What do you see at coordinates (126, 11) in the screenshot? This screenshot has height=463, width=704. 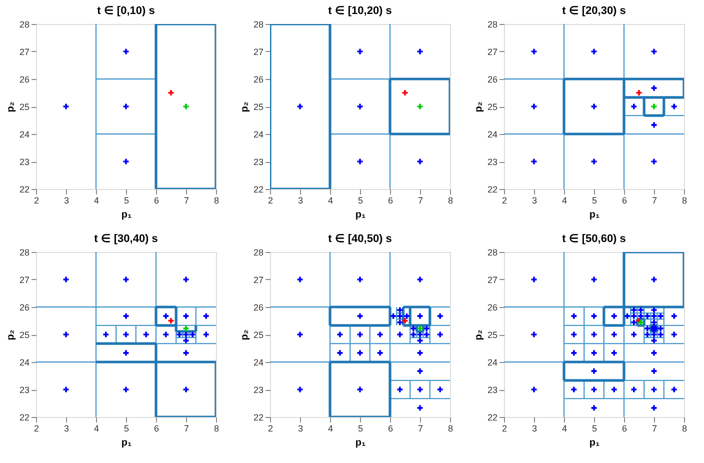 I see `chart-title: t ∈ [0,10) s` at bounding box center [126, 11].